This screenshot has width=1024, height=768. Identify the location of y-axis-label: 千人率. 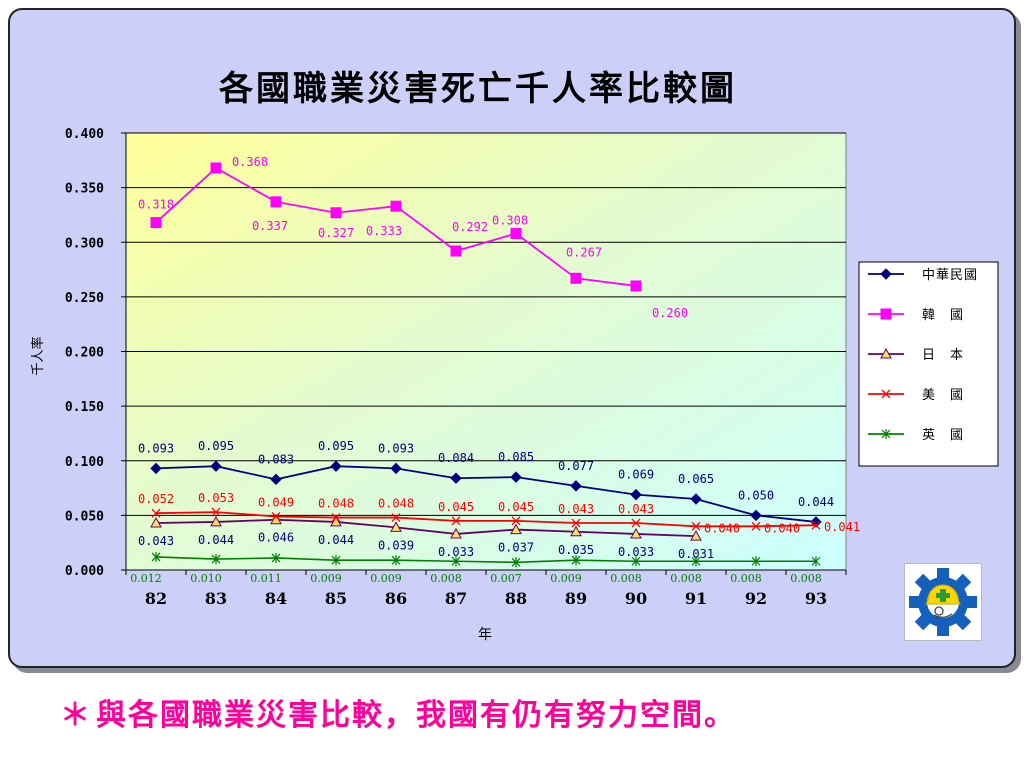
(38, 355).